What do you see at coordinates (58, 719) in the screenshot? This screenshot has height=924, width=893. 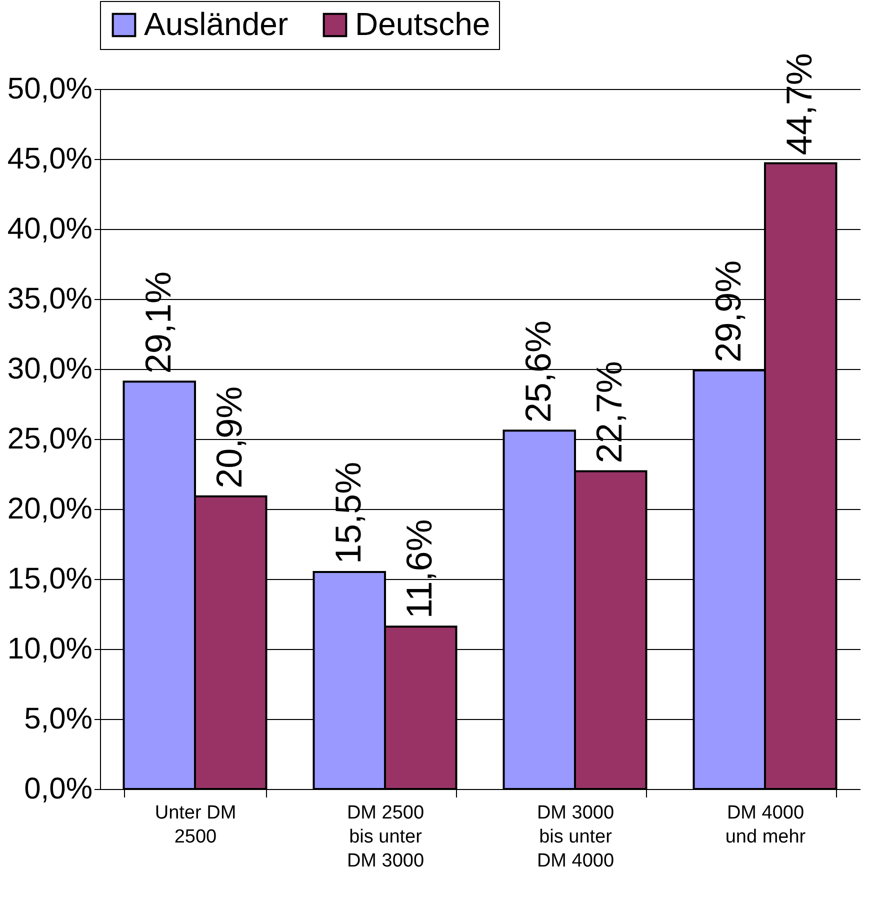 I see `y-tick-label: 5,0%` at bounding box center [58, 719].